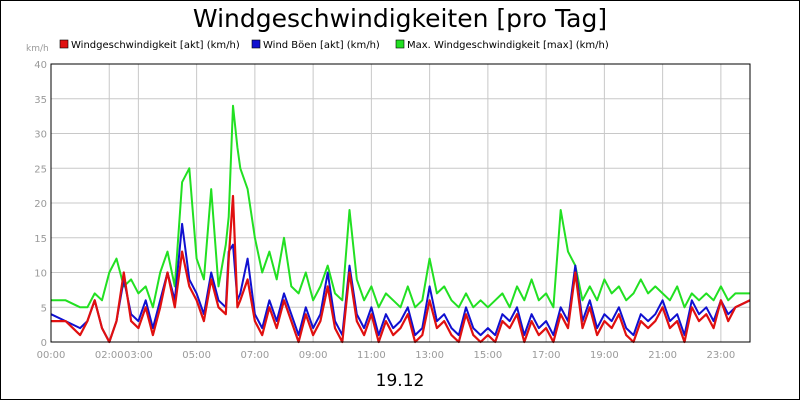 The image size is (800, 400). I want to click on x-axis-date-label: 19.12, so click(400, 381).